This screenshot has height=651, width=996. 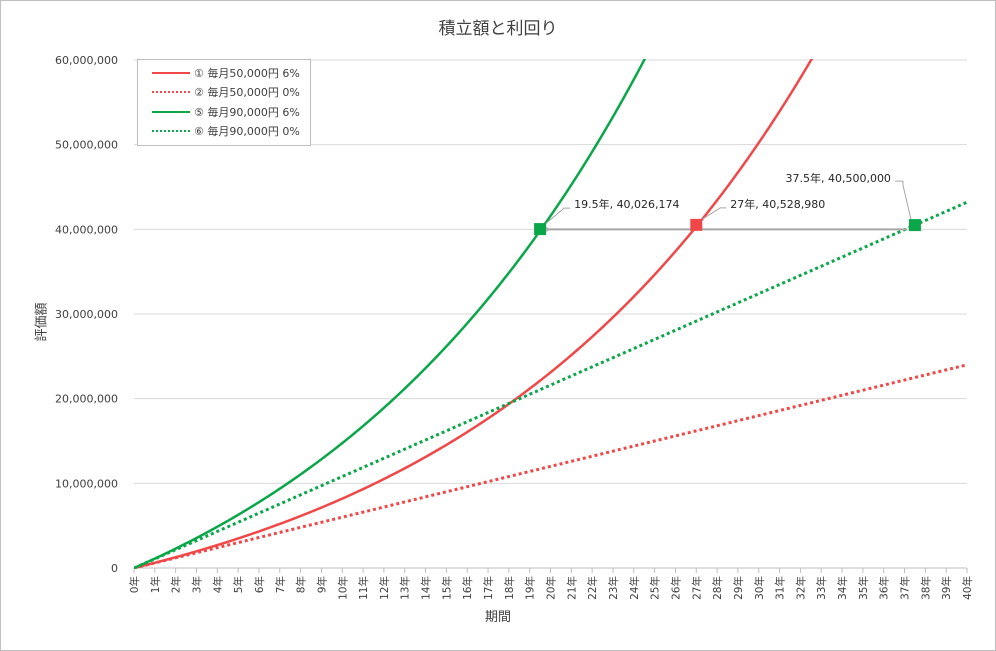 I want to click on x-tick-label: 29年, so click(x=738, y=588).